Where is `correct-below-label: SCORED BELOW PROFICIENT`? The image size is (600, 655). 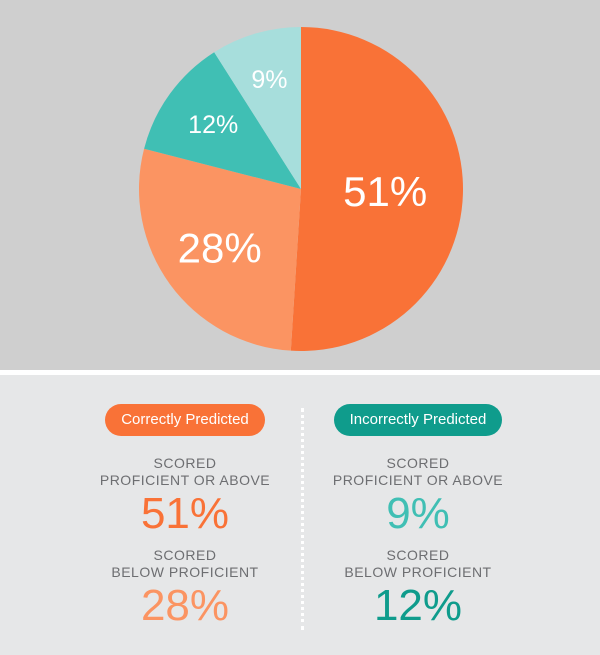
correct-below-label: SCORED BELOW PROFICIENT is located at coordinates (185, 564).